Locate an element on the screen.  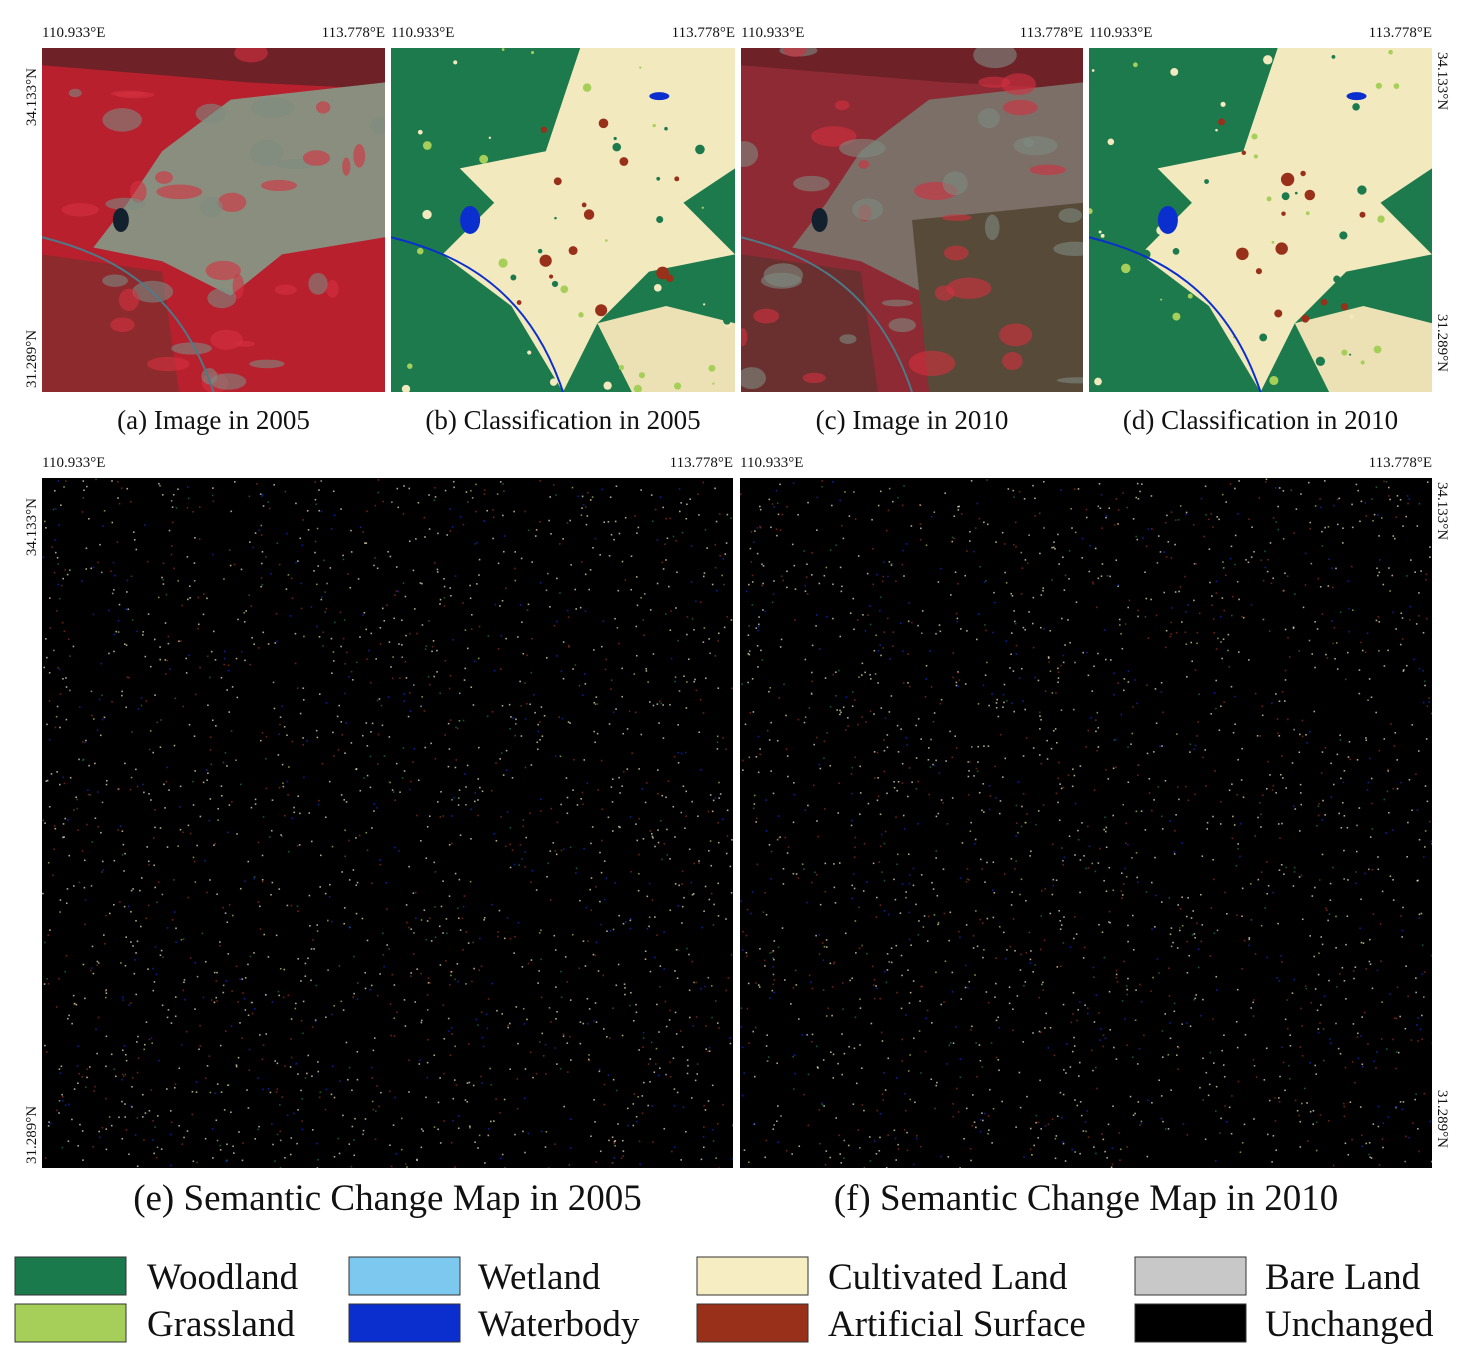
latitude-label: 34.133°N is located at coordinates (32, 97).